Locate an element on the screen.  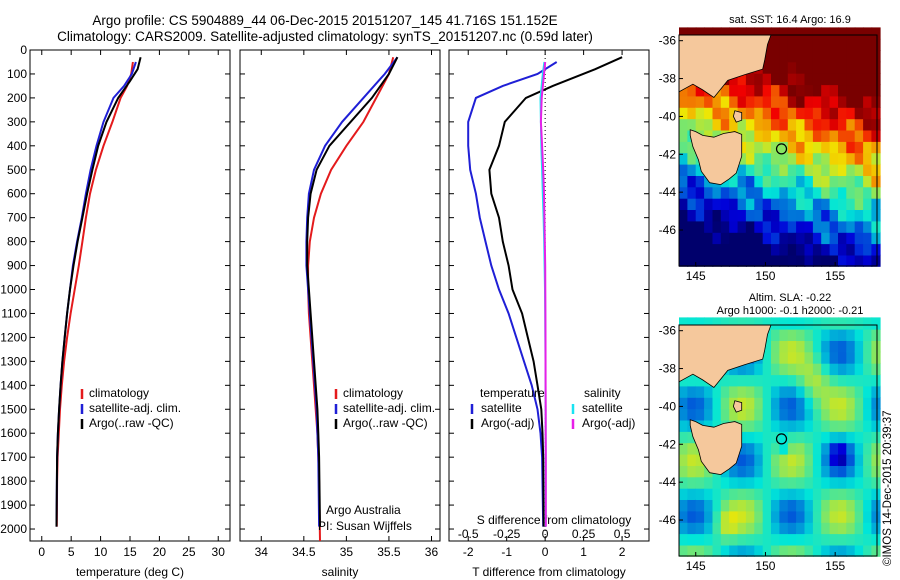
x-tick-label: 20 is located at coordinates (160, 552).